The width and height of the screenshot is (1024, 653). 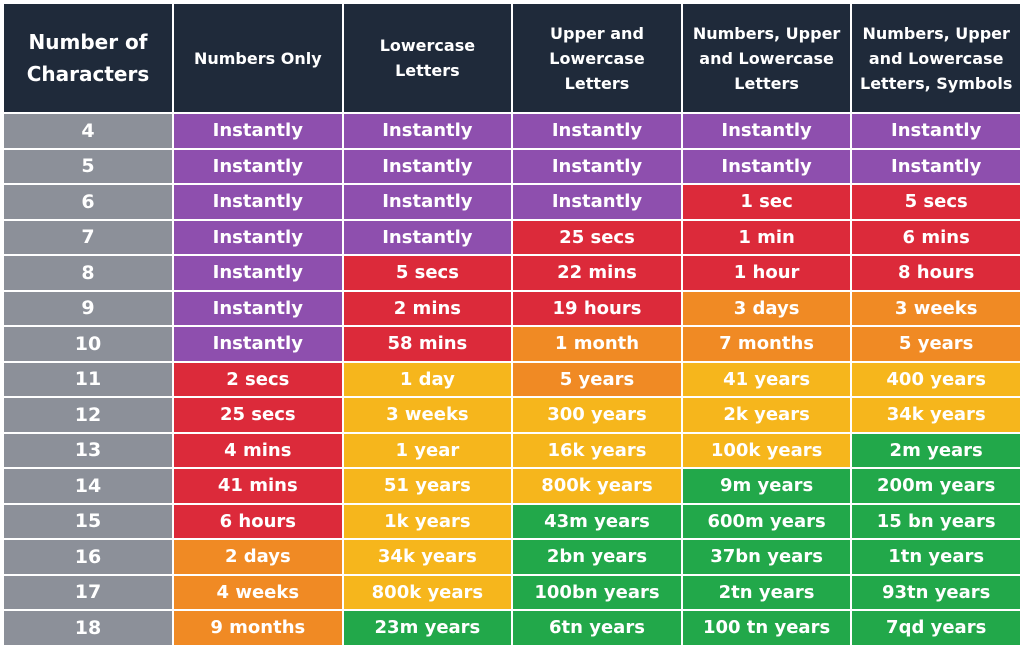 What do you see at coordinates (936, 592) in the screenshot?
I see `time-cell: 93tn years` at bounding box center [936, 592].